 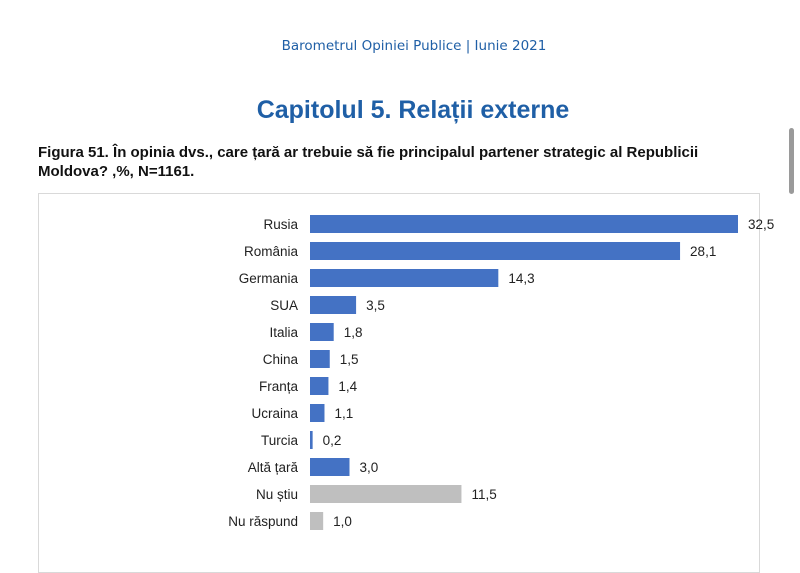 What do you see at coordinates (369, 467) in the screenshot?
I see `value-label: 3,0` at bounding box center [369, 467].